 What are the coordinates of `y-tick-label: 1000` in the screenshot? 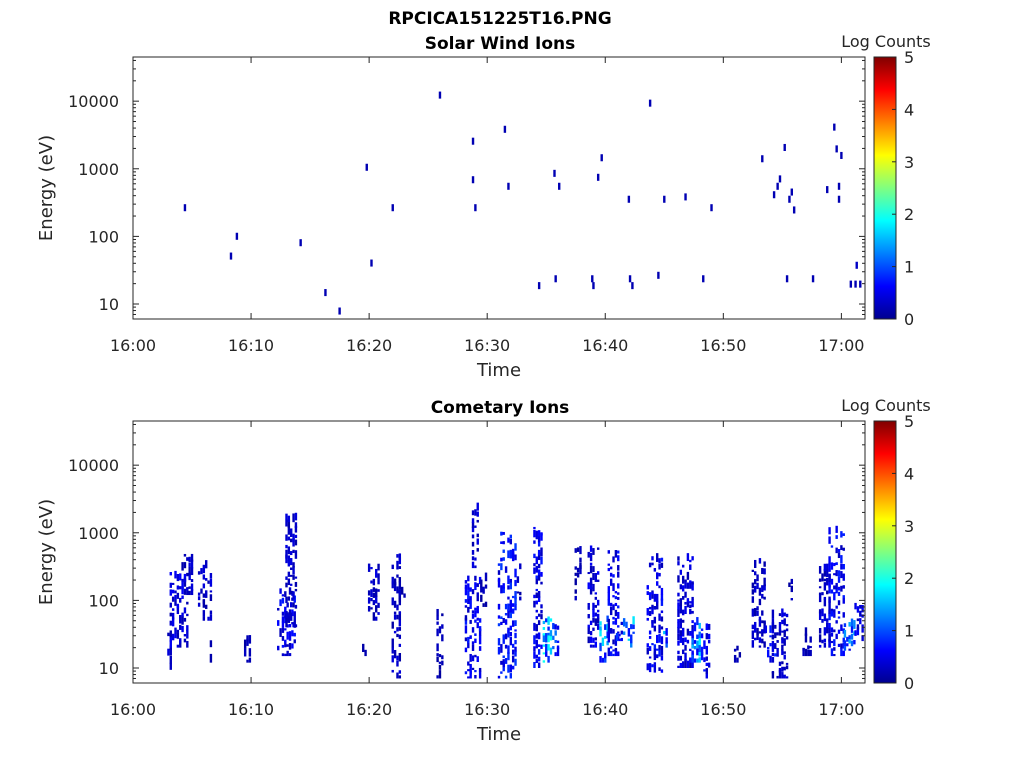 It's located at (98, 169).